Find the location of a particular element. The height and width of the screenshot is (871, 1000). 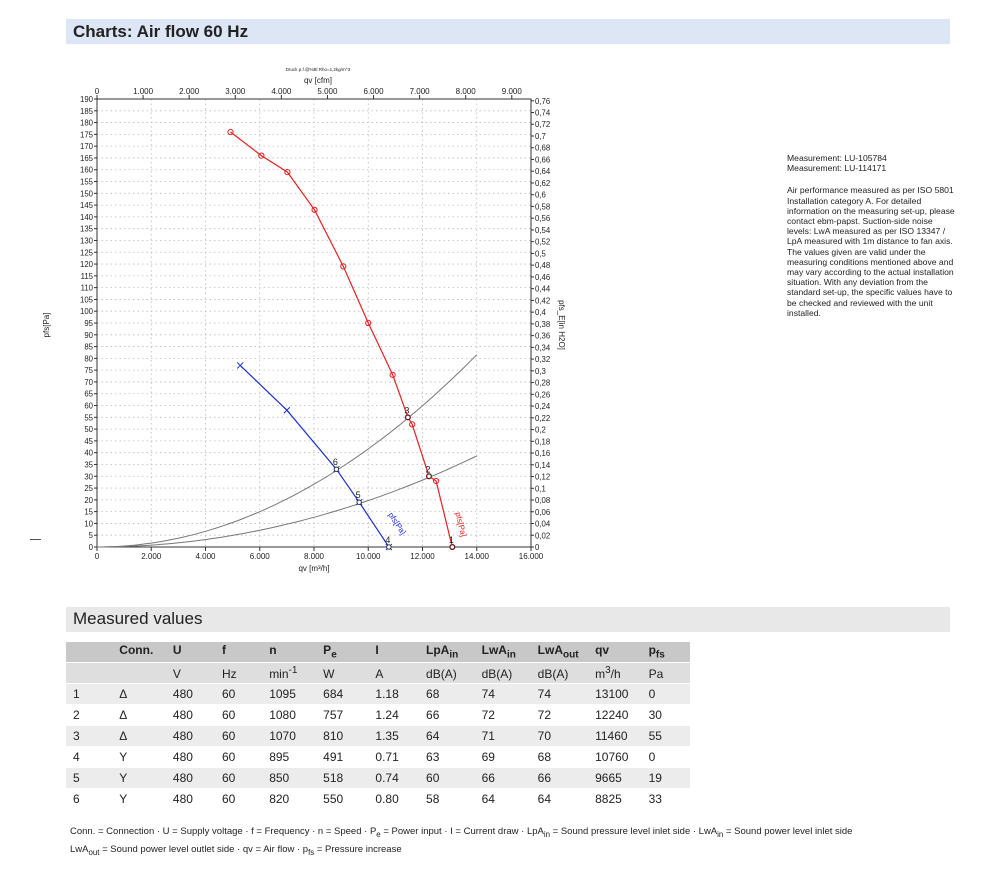

y-tick-label: 90 is located at coordinates (88, 335).